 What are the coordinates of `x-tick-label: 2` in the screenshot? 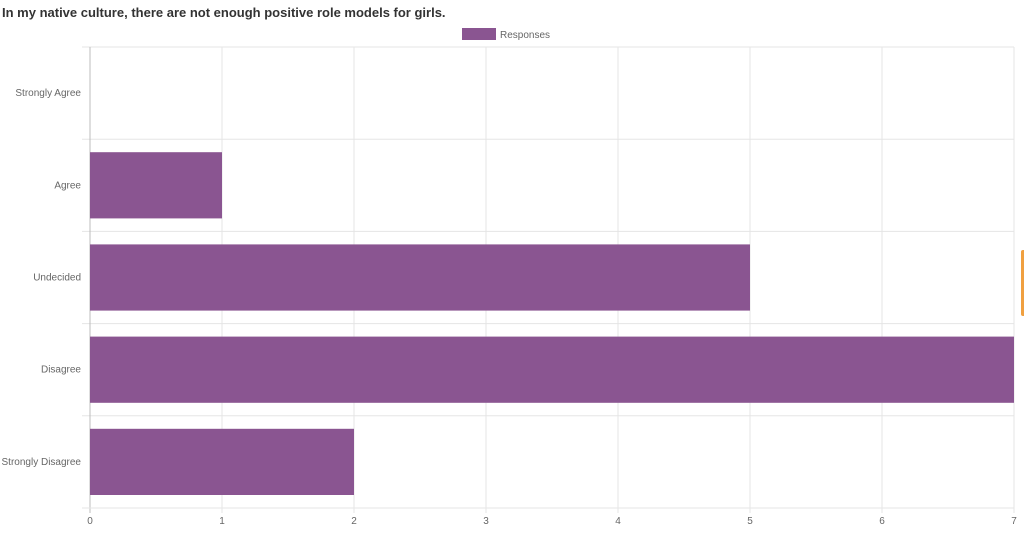 It's located at (354, 521).